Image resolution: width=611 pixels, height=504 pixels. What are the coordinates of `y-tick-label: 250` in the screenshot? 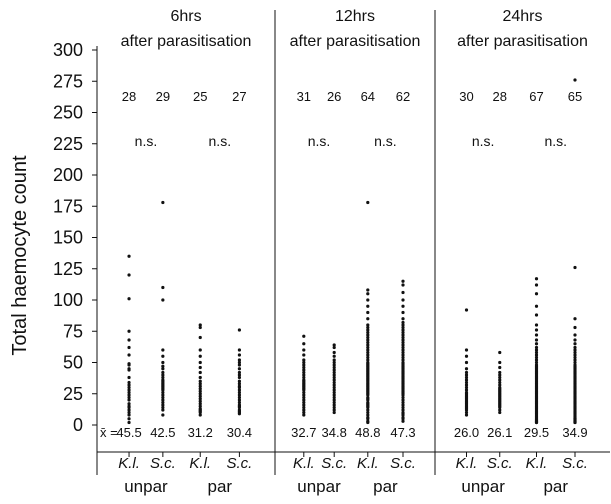 It's located at (68, 113).